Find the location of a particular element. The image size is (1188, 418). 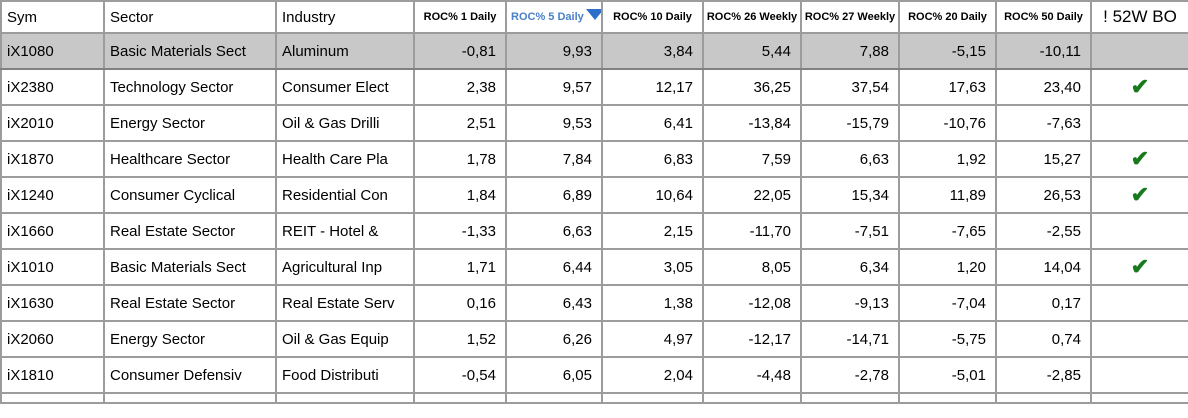

column-header-roc50: ROC% 50 Daily is located at coordinates (1043, 17).